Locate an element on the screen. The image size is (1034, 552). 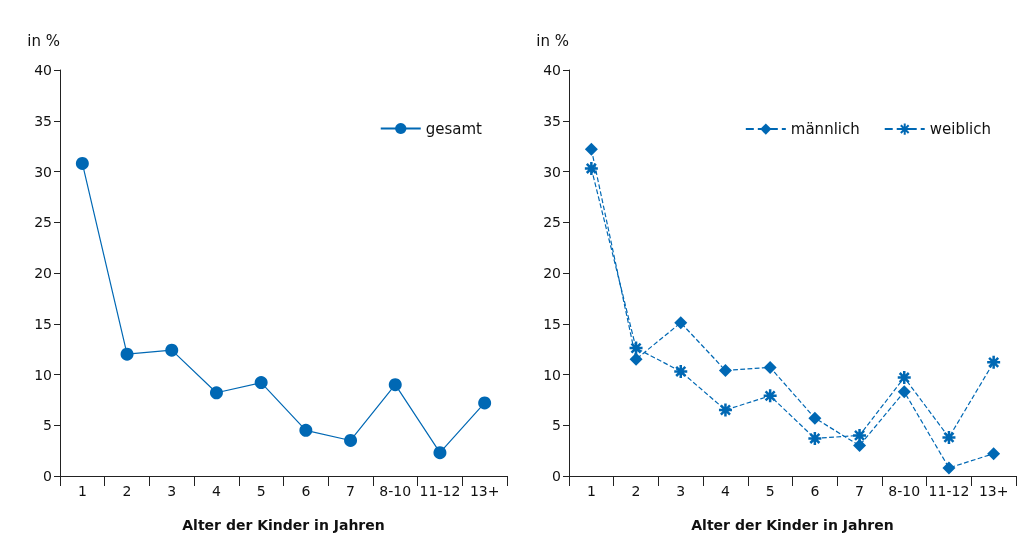
legend-label: weiblich is located at coordinates (960, 129).